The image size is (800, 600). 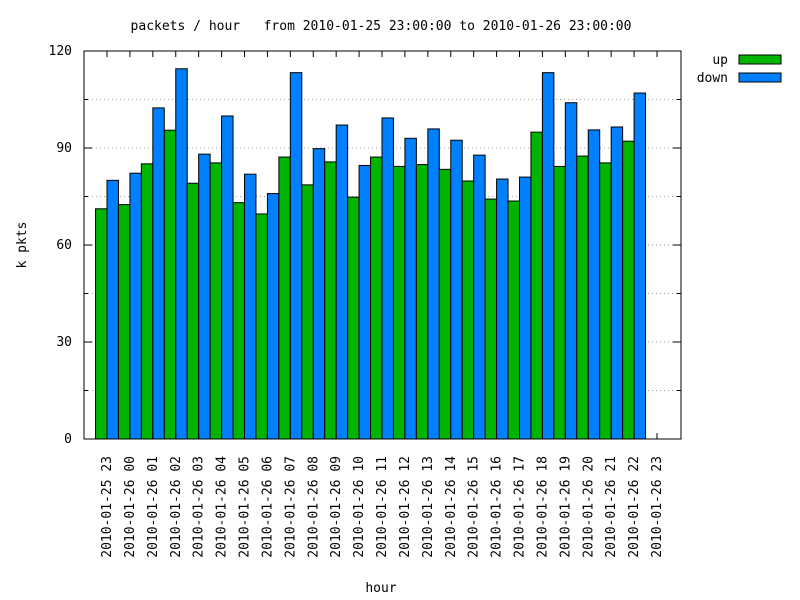 What do you see at coordinates (60, 51) in the screenshot?
I see `y-tick-label: 120` at bounding box center [60, 51].